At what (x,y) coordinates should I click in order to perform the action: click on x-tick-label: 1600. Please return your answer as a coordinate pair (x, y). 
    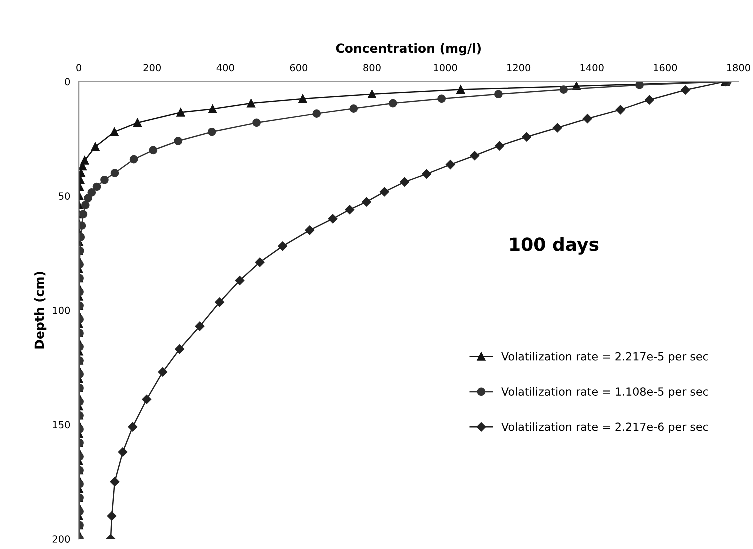
    Looking at the image, I should click on (666, 68).